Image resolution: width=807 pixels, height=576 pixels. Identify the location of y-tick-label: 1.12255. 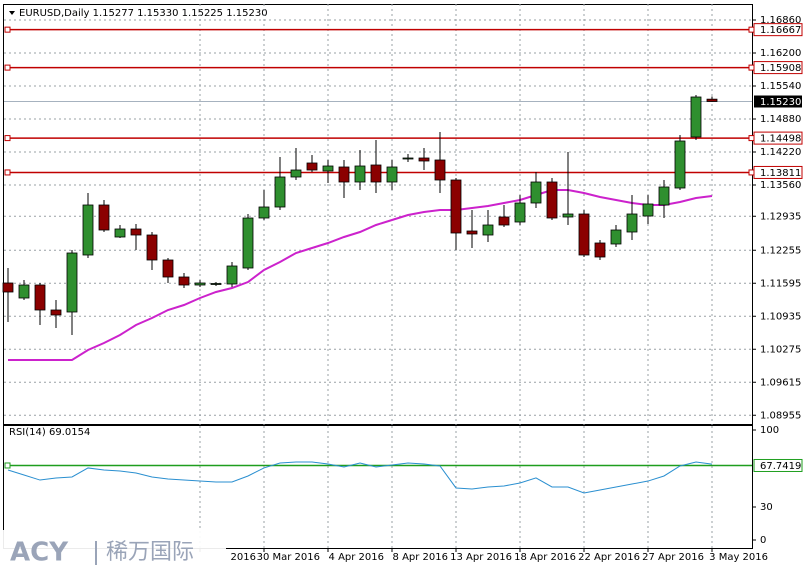
(780, 250).